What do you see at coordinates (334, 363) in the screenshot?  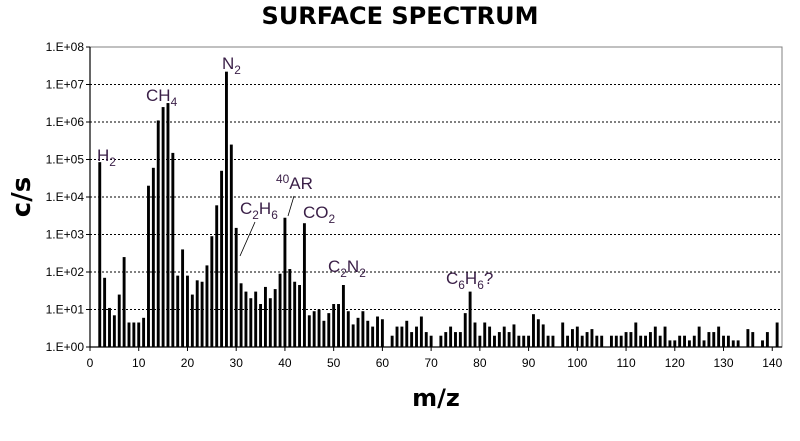 I see `x-tick-label: 50` at bounding box center [334, 363].